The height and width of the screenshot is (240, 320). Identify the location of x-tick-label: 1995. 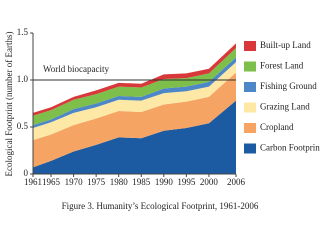
(186, 182).